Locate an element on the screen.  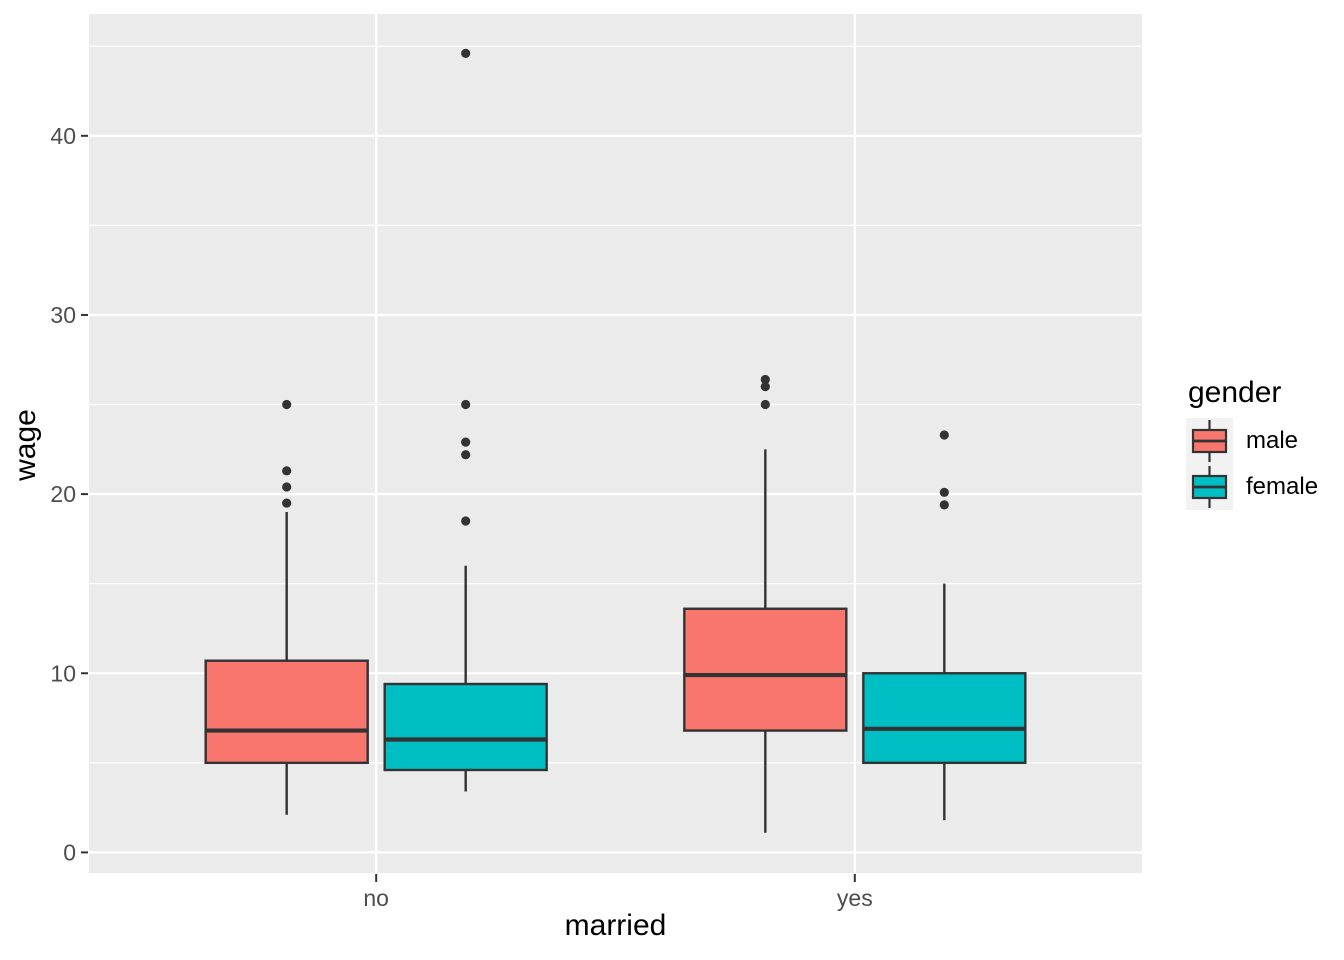
box-no-female-outlier-44.6 is located at coordinates (466, 53).